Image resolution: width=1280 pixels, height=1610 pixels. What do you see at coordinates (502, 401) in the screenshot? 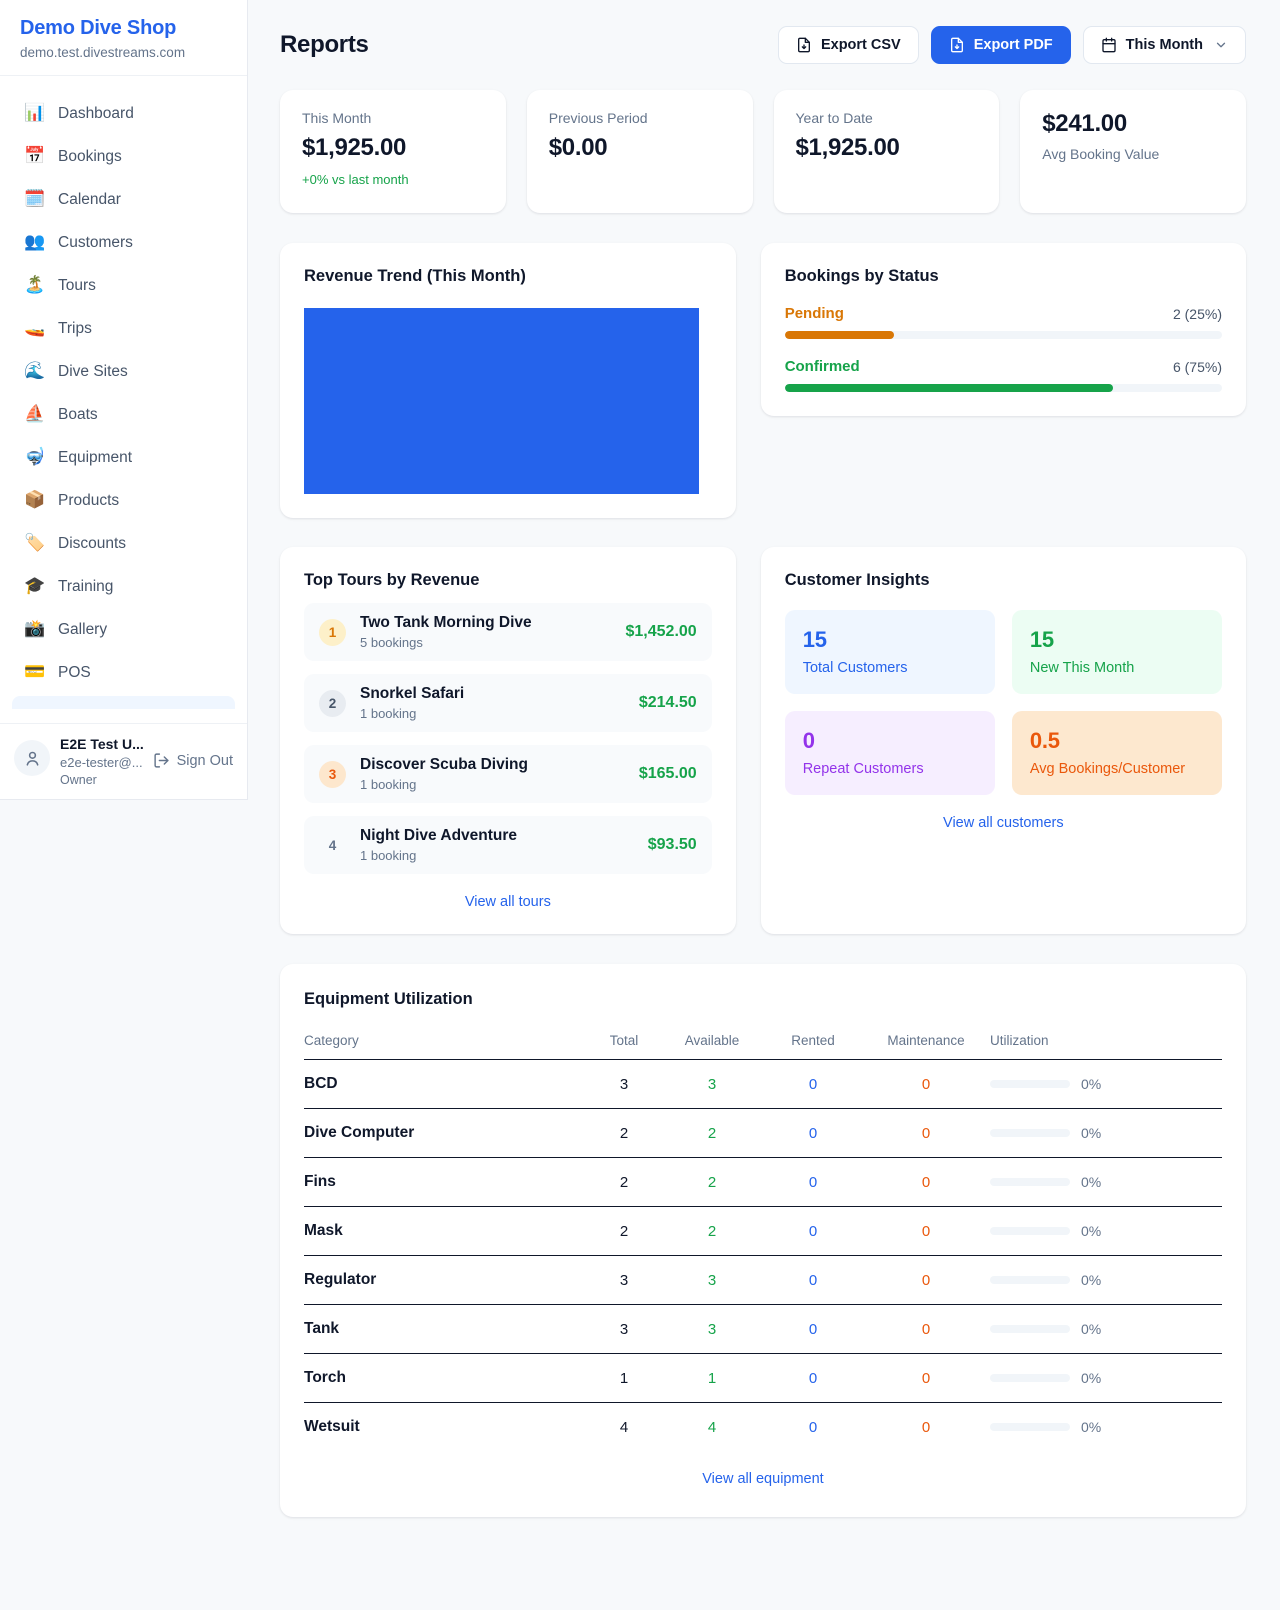
I see `revenue-trend-bar` at bounding box center [502, 401].